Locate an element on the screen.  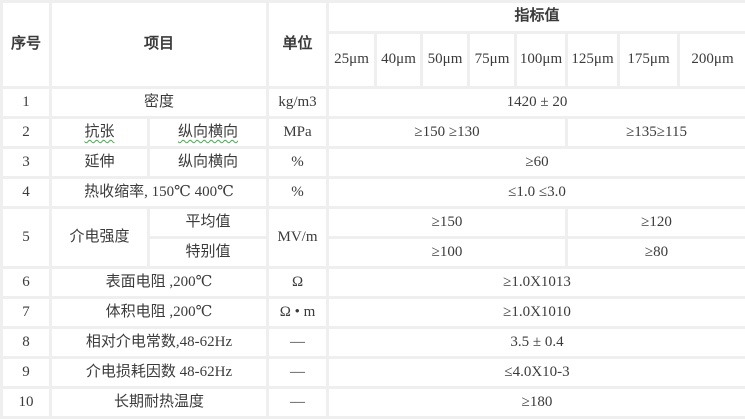
row2-sub-item-label: 纵向横向 is located at coordinates (208, 132).